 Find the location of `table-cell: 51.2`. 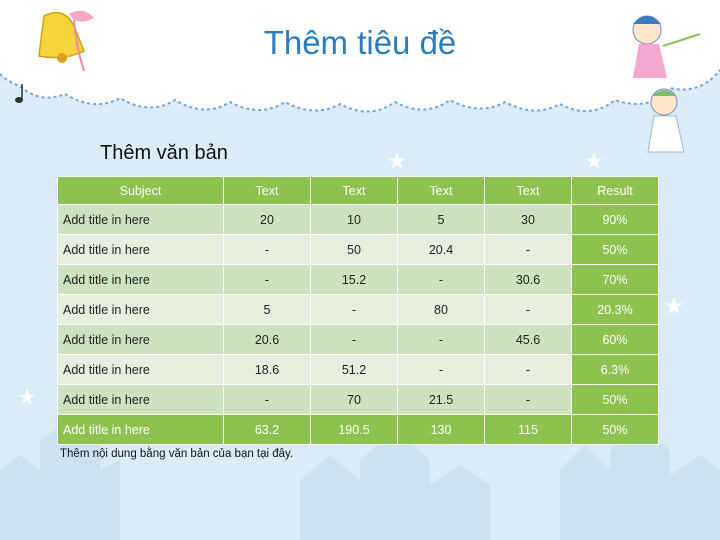

table-cell: 51.2 is located at coordinates (354, 369).